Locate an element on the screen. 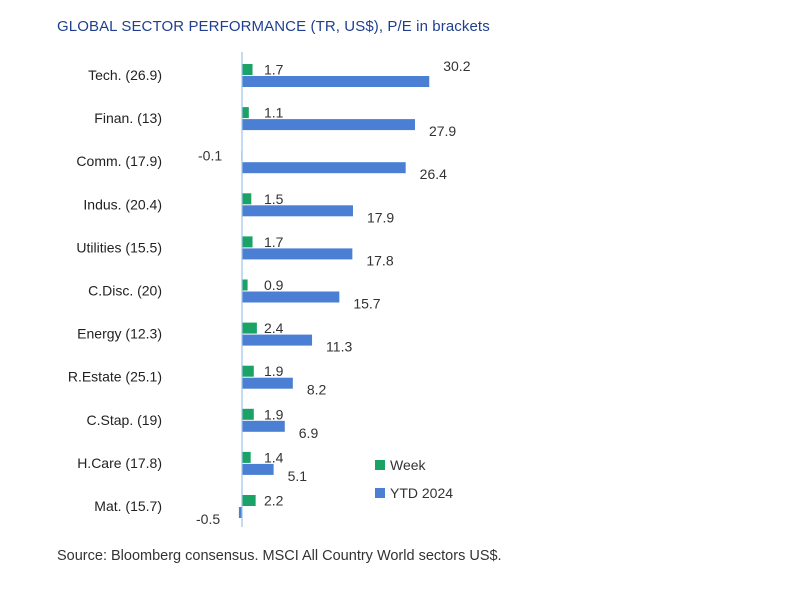 This screenshot has height=600, width=800. week-bar-hcare is located at coordinates (246, 457).